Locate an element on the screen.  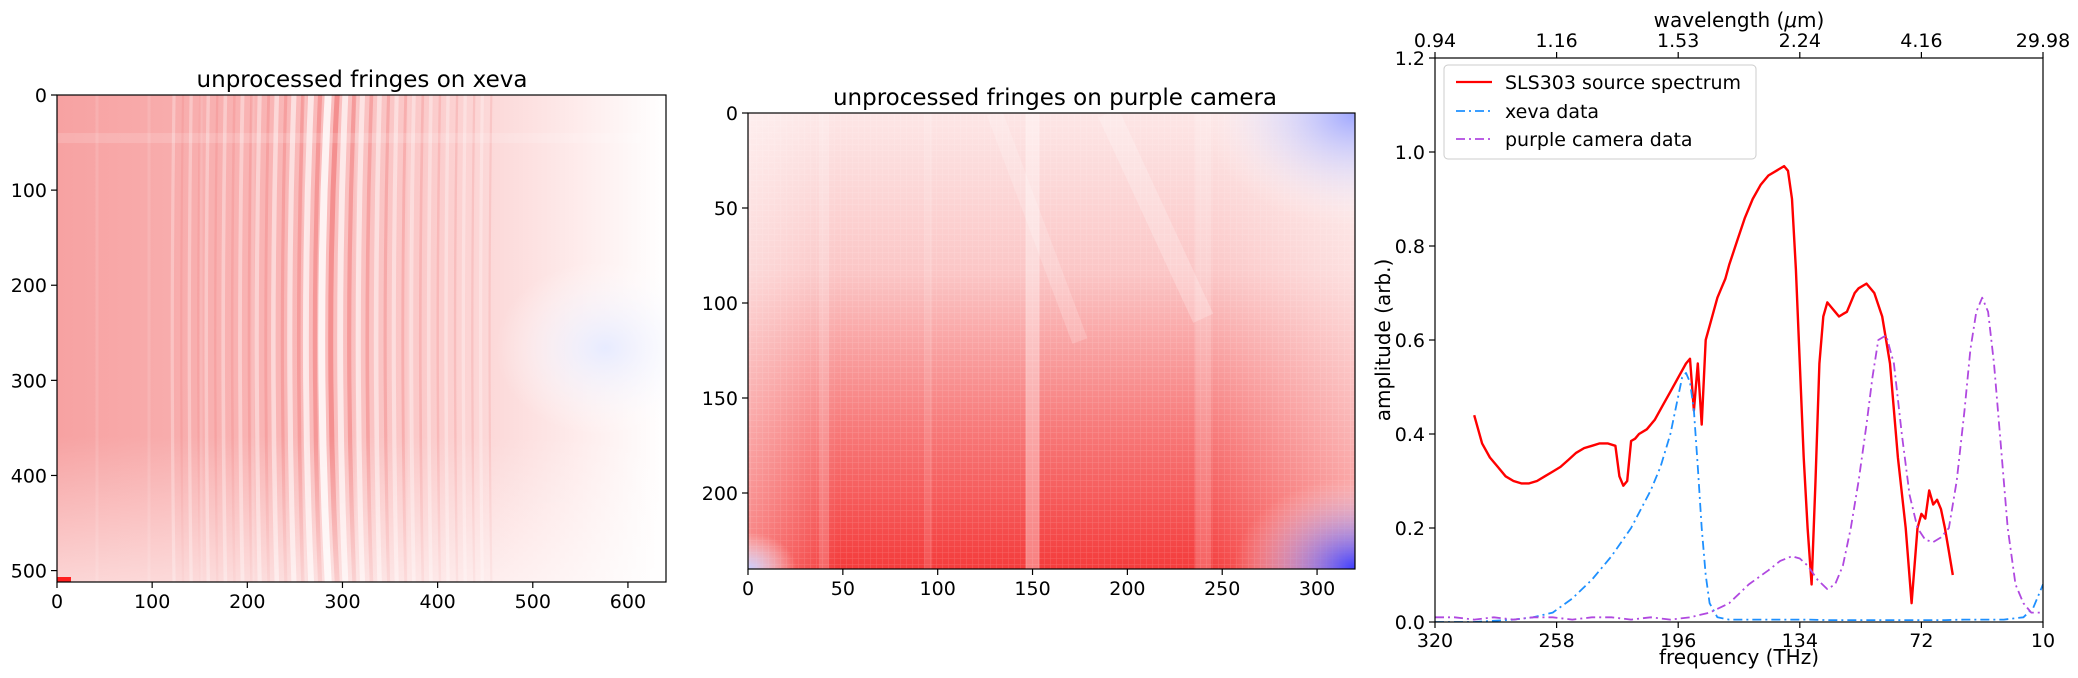
xeva-x-tick-label: 600 is located at coordinates (628, 602).